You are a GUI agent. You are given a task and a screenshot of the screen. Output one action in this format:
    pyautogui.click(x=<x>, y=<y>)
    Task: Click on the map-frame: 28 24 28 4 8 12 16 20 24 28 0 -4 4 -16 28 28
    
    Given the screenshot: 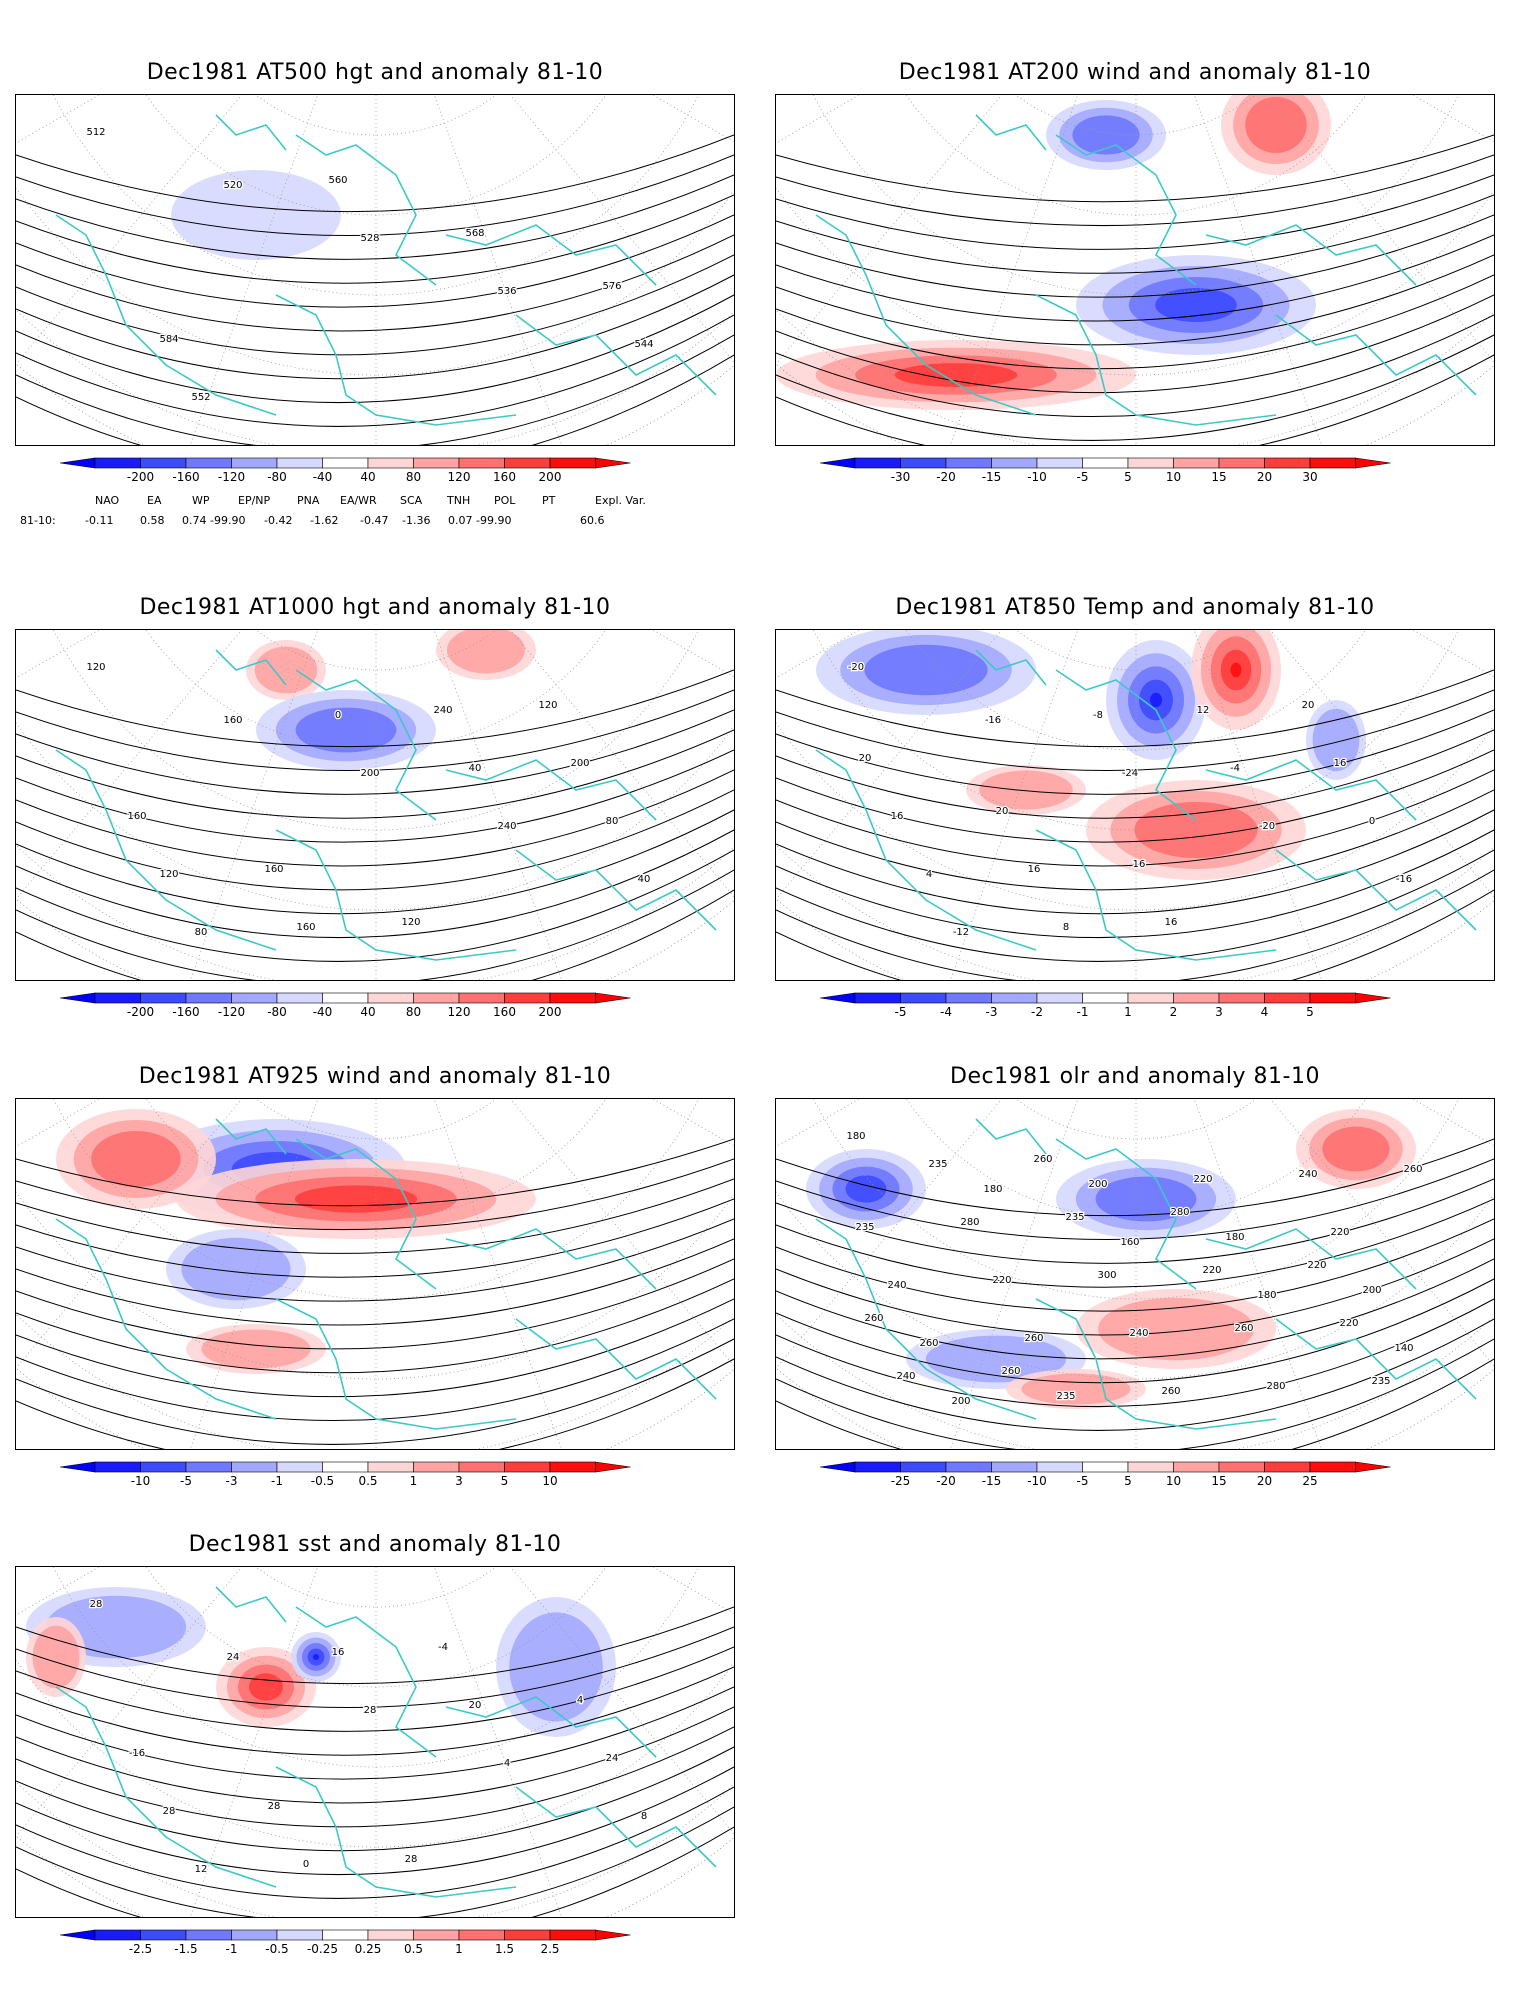 What is the action you would take?
    pyautogui.click(x=375, y=1742)
    